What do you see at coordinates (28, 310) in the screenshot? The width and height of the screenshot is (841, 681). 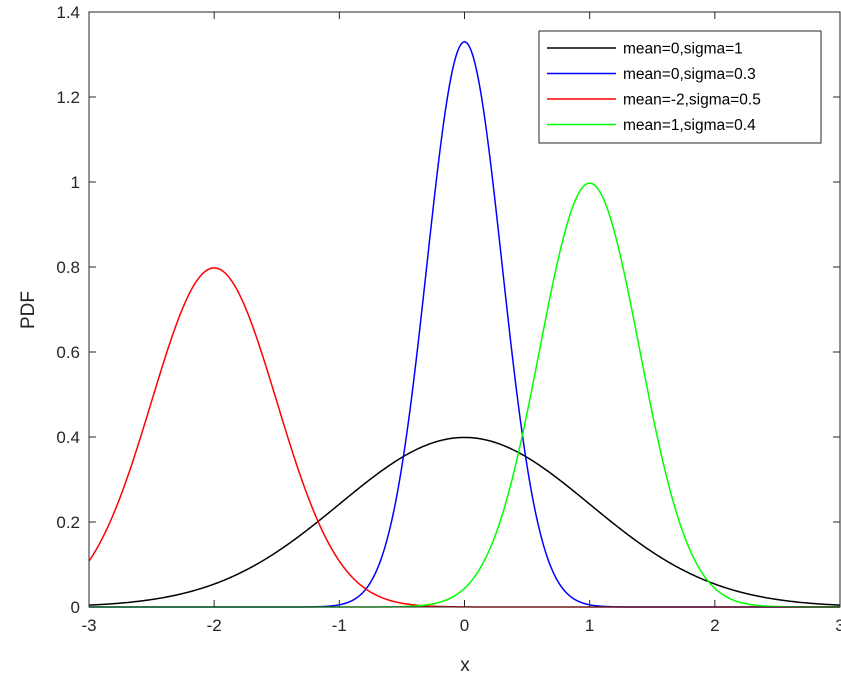 I see `y-axis-label: PDF` at bounding box center [28, 310].